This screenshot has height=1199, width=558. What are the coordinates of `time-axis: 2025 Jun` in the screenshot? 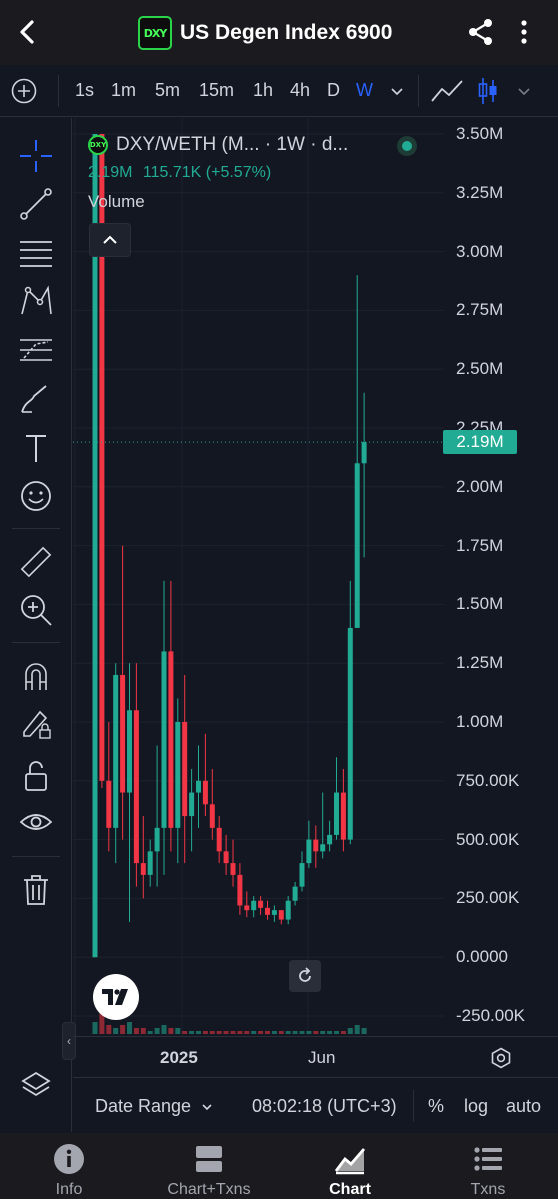 It's located at (315, 1056).